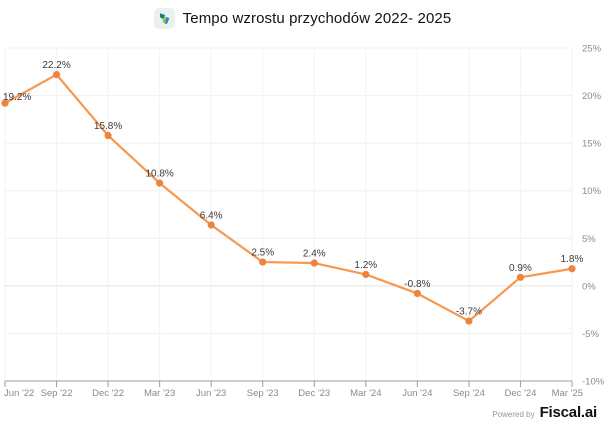 The image size is (605, 429). Describe the element at coordinates (592, 191) in the screenshot. I see `y-axis-label: 10%` at that location.